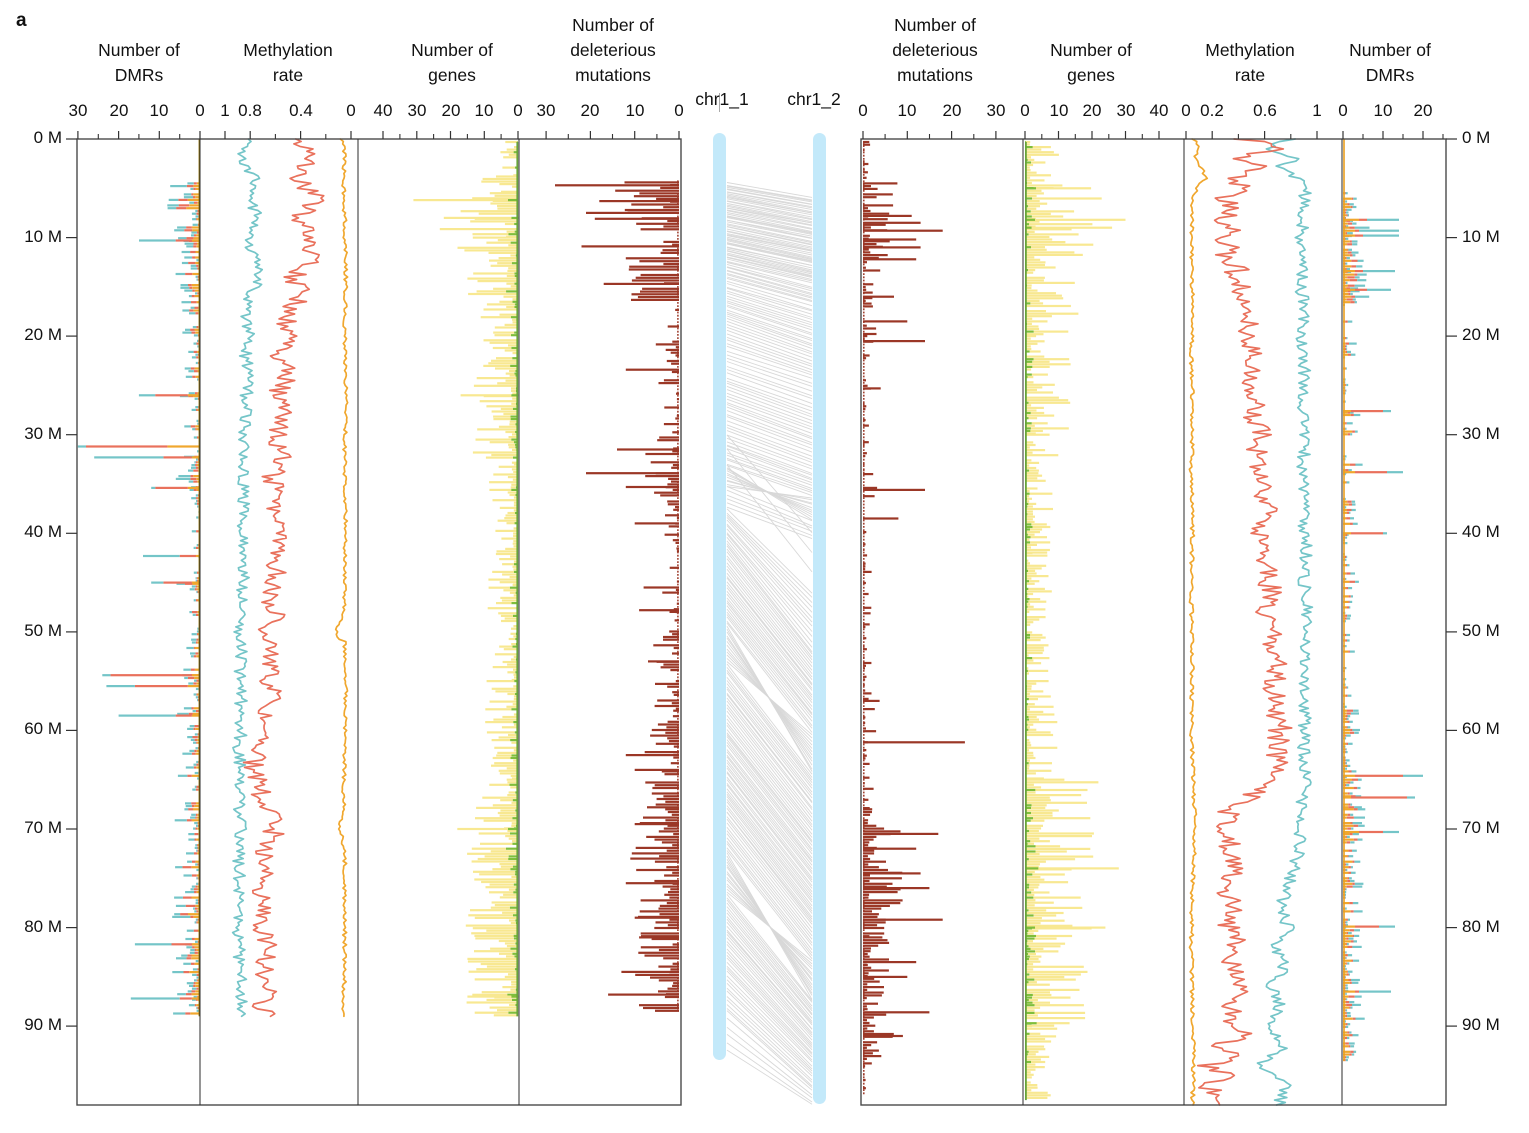 The width and height of the screenshot is (1529, 1133). I want to click on track-dmrs_right, so click(1383, 627).